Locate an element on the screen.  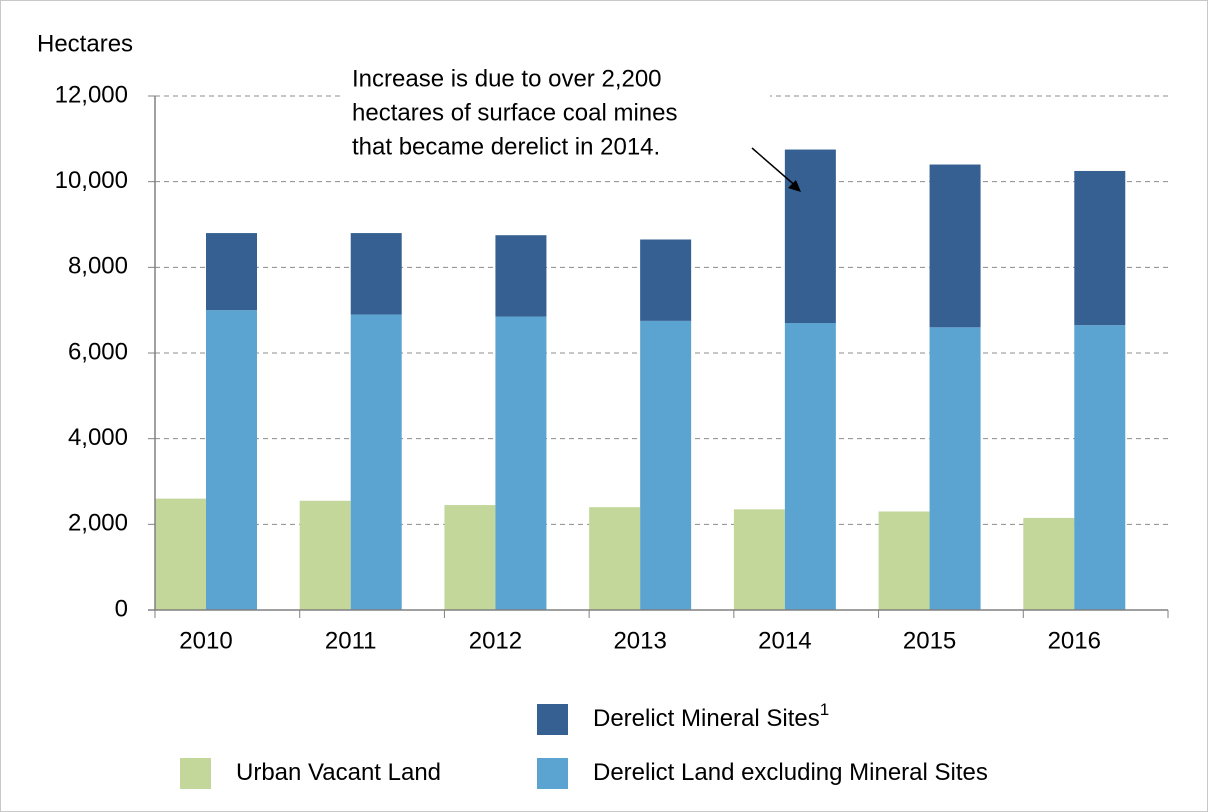
y-axis-label: Hectares is located at coordinates (85, 43).